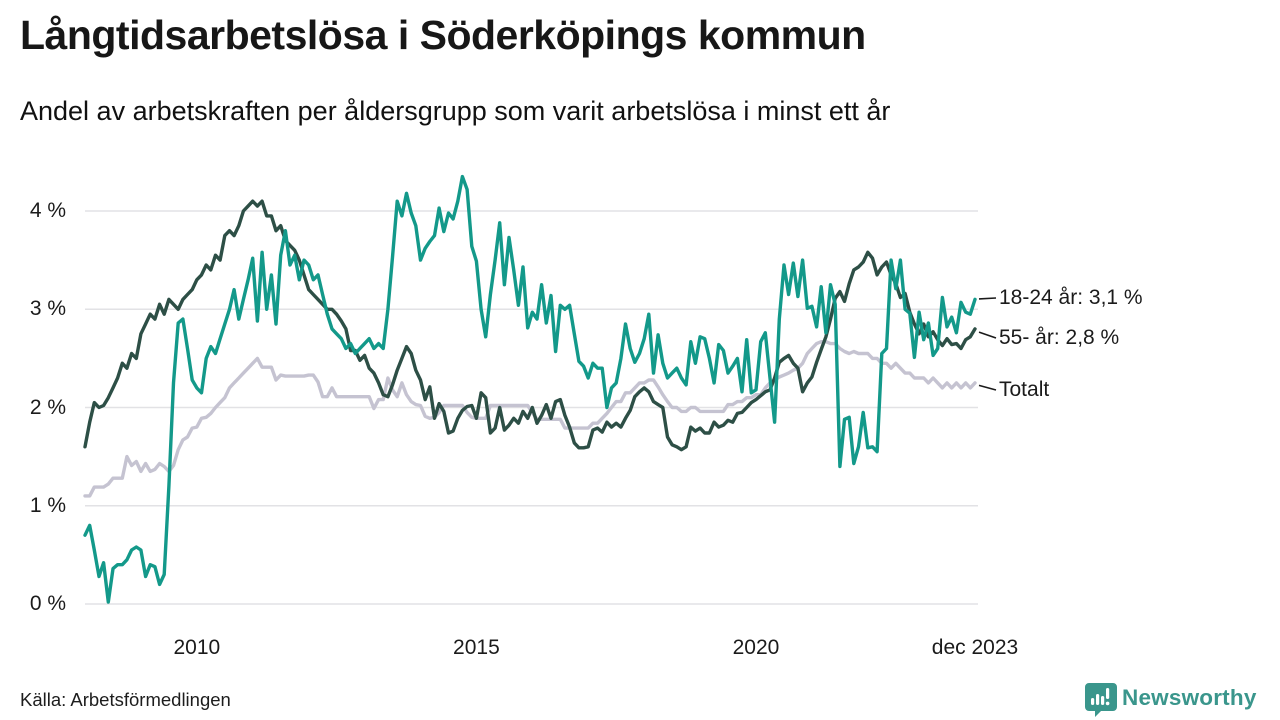 This screenshot has width=1280, height=720. What do you see at coordinates (1101, 700) in the screenshot?
I see `newsworthy-logo-icon` at bounding box center [1101, 700].